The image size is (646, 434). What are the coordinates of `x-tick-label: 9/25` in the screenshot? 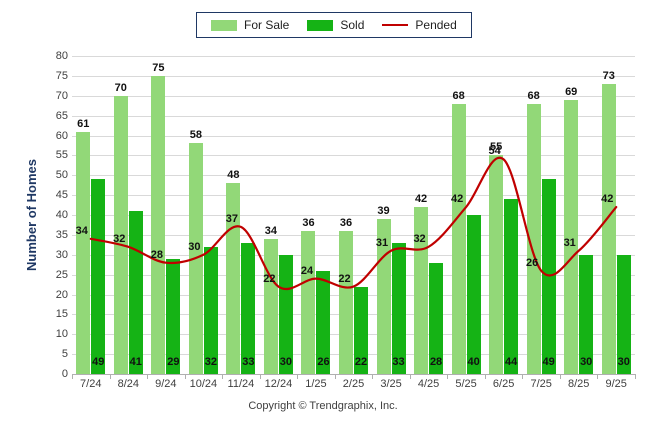 It's located at (616, 384).